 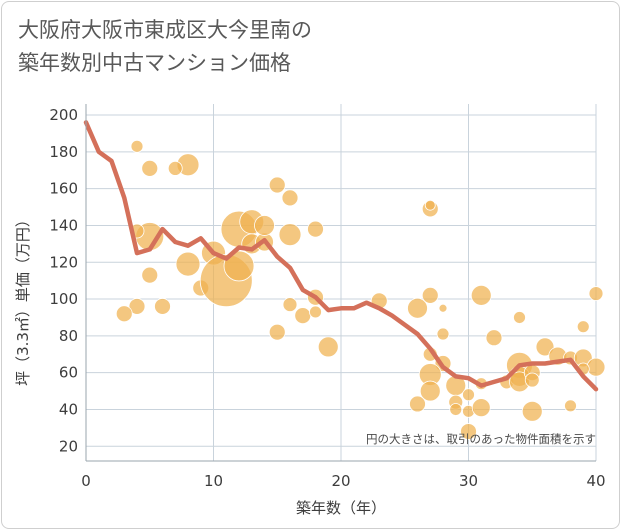 What do you see at coordinates (595, 481) in the screenshot?
I see `x-tick-label: 40` at bounding box center [595, 481].